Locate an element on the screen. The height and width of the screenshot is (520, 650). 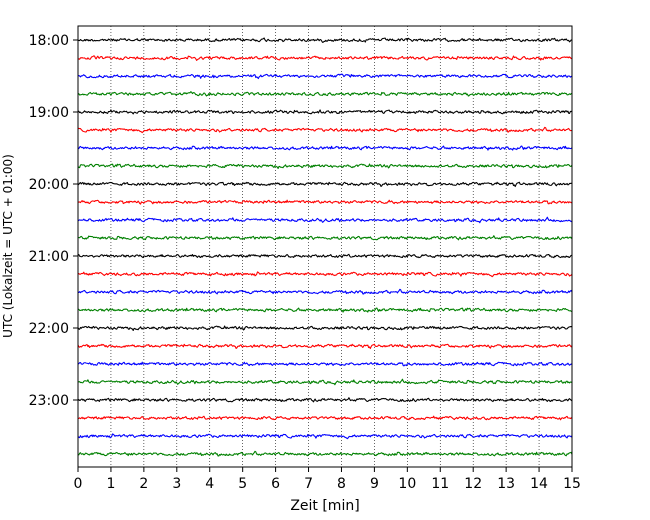
trace-1945 is located at coordinates (325, 166).